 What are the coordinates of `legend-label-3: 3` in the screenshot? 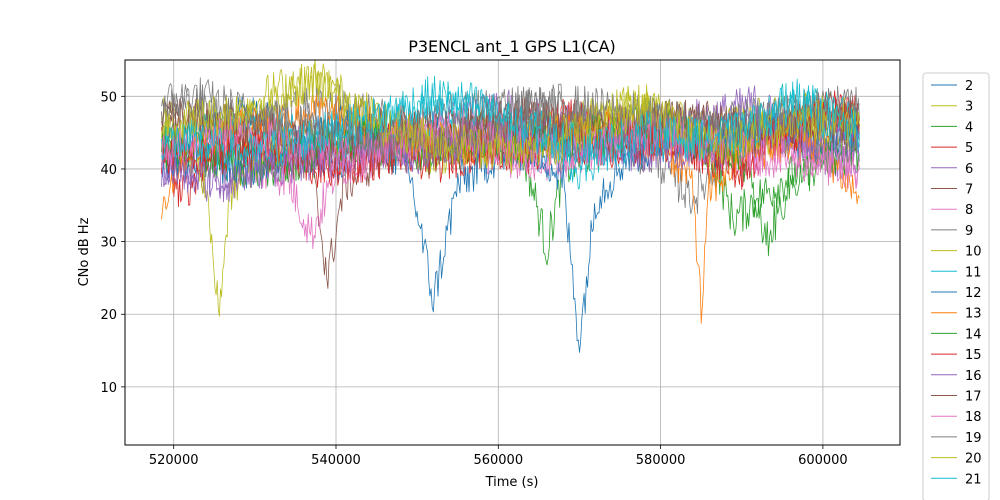 It's located at (969, 107).